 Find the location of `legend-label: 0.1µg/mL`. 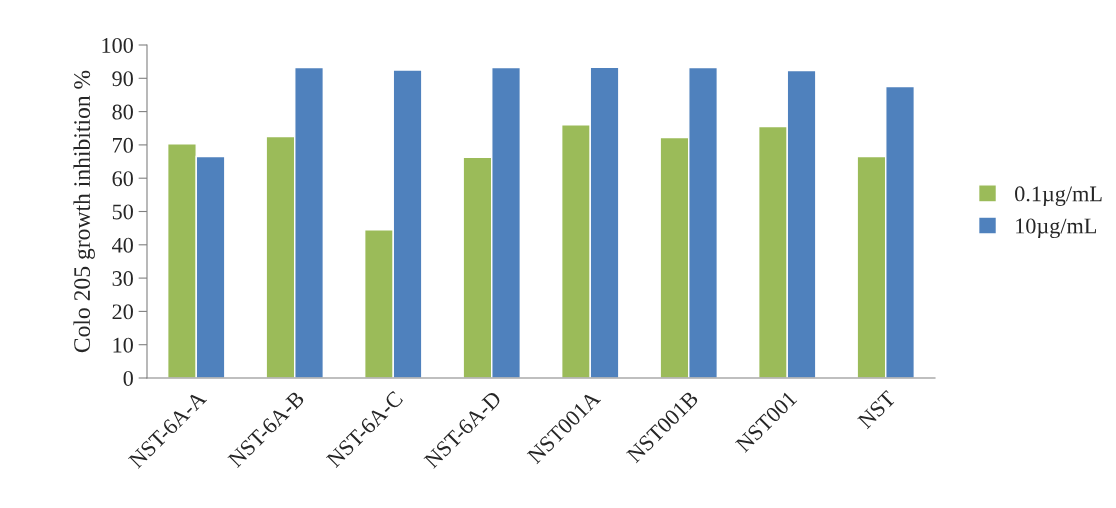

legend-label: 0.1µg/mL is located at coordinates (1058, 196).